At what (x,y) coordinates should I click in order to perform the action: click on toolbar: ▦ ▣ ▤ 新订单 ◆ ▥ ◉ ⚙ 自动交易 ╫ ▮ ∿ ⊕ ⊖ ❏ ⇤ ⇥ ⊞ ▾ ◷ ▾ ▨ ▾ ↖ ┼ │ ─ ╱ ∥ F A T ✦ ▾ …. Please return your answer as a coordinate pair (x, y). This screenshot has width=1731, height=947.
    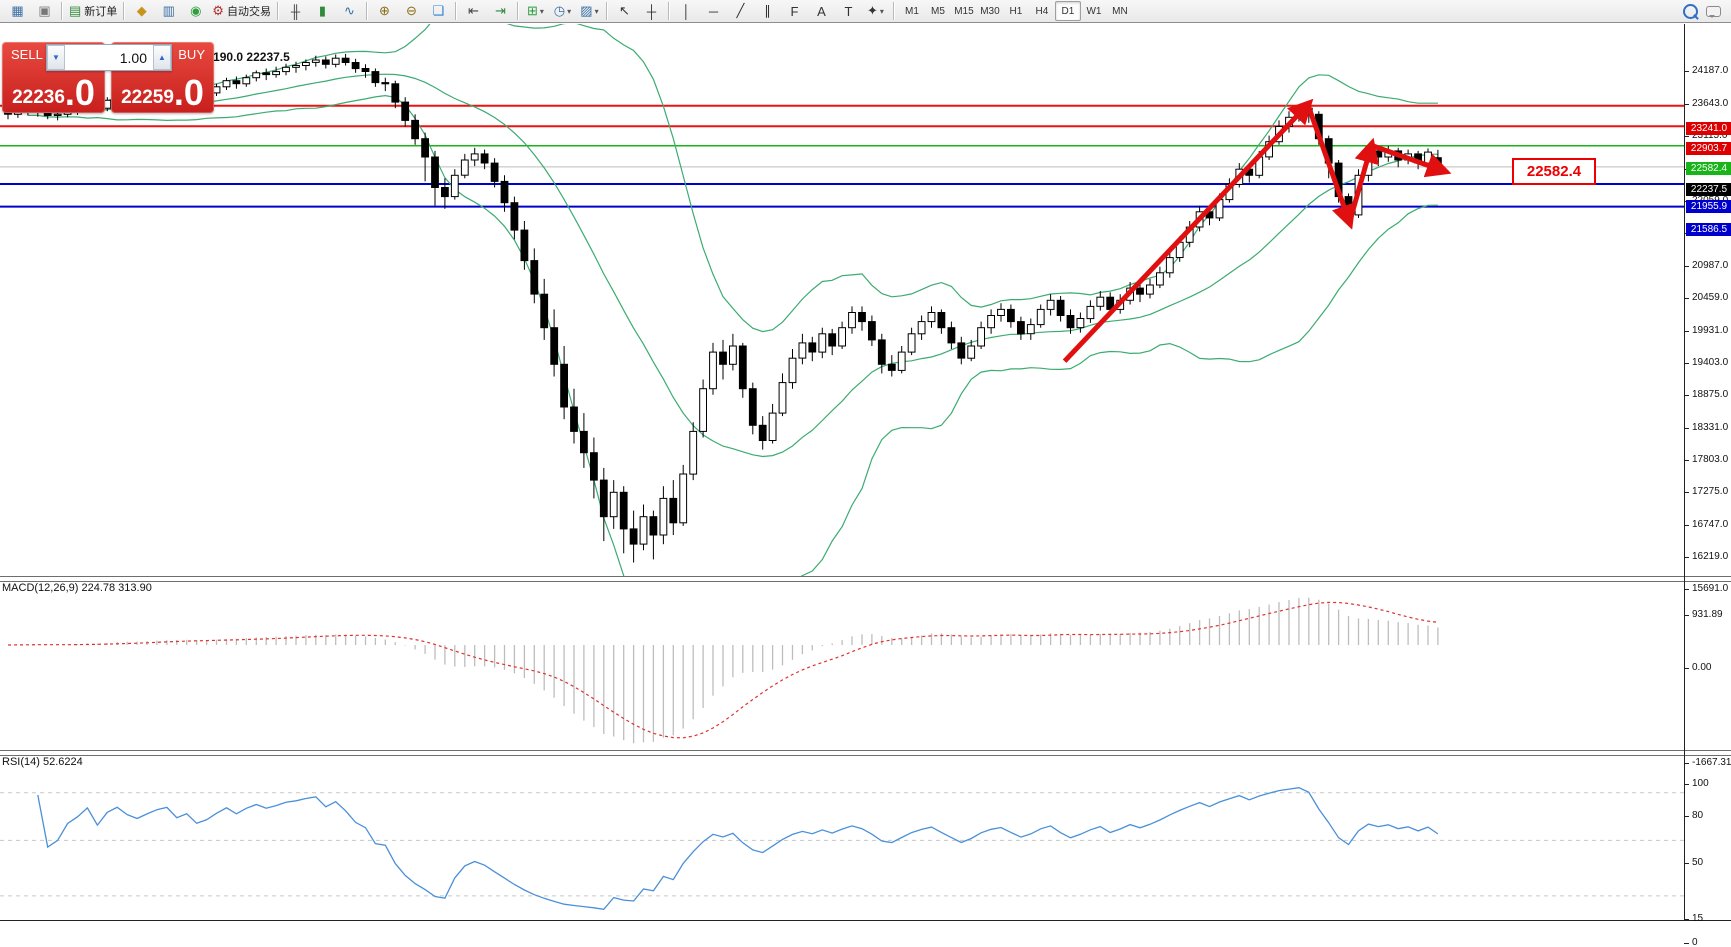
    Looking at the image, I should click on (865, 11).